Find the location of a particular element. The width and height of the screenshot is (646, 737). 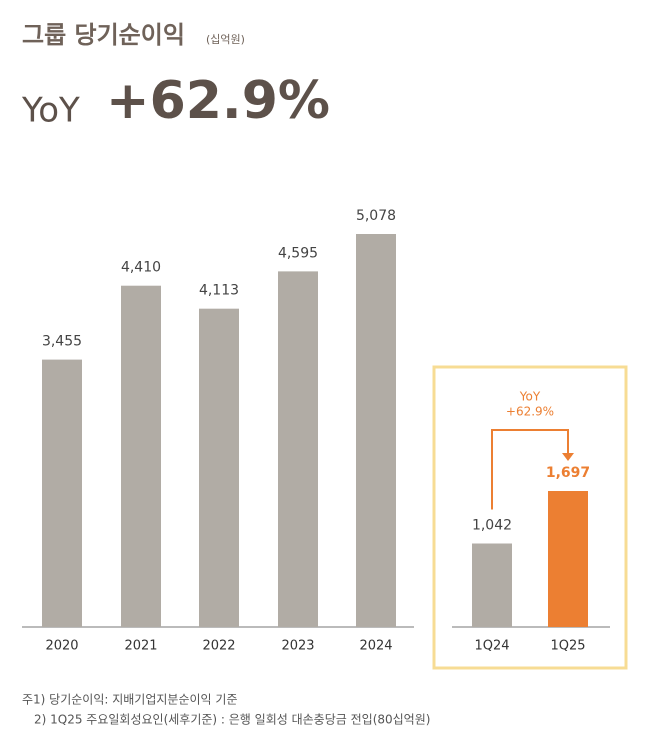

footnote: 주1) 당기순이익: 지배기업지분순이익 기준 is located at coordinates (129, 700).